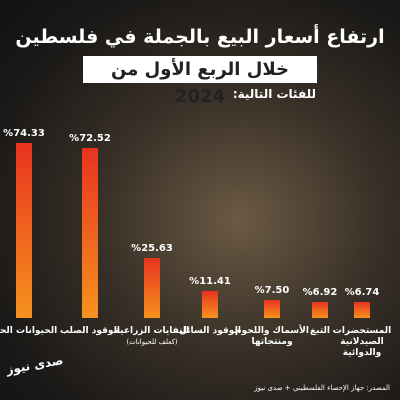  Describe the element at coordinates (200, 81) in the screenshot. I see `subtitle: خلال الربع الأول من 2024` at that location.